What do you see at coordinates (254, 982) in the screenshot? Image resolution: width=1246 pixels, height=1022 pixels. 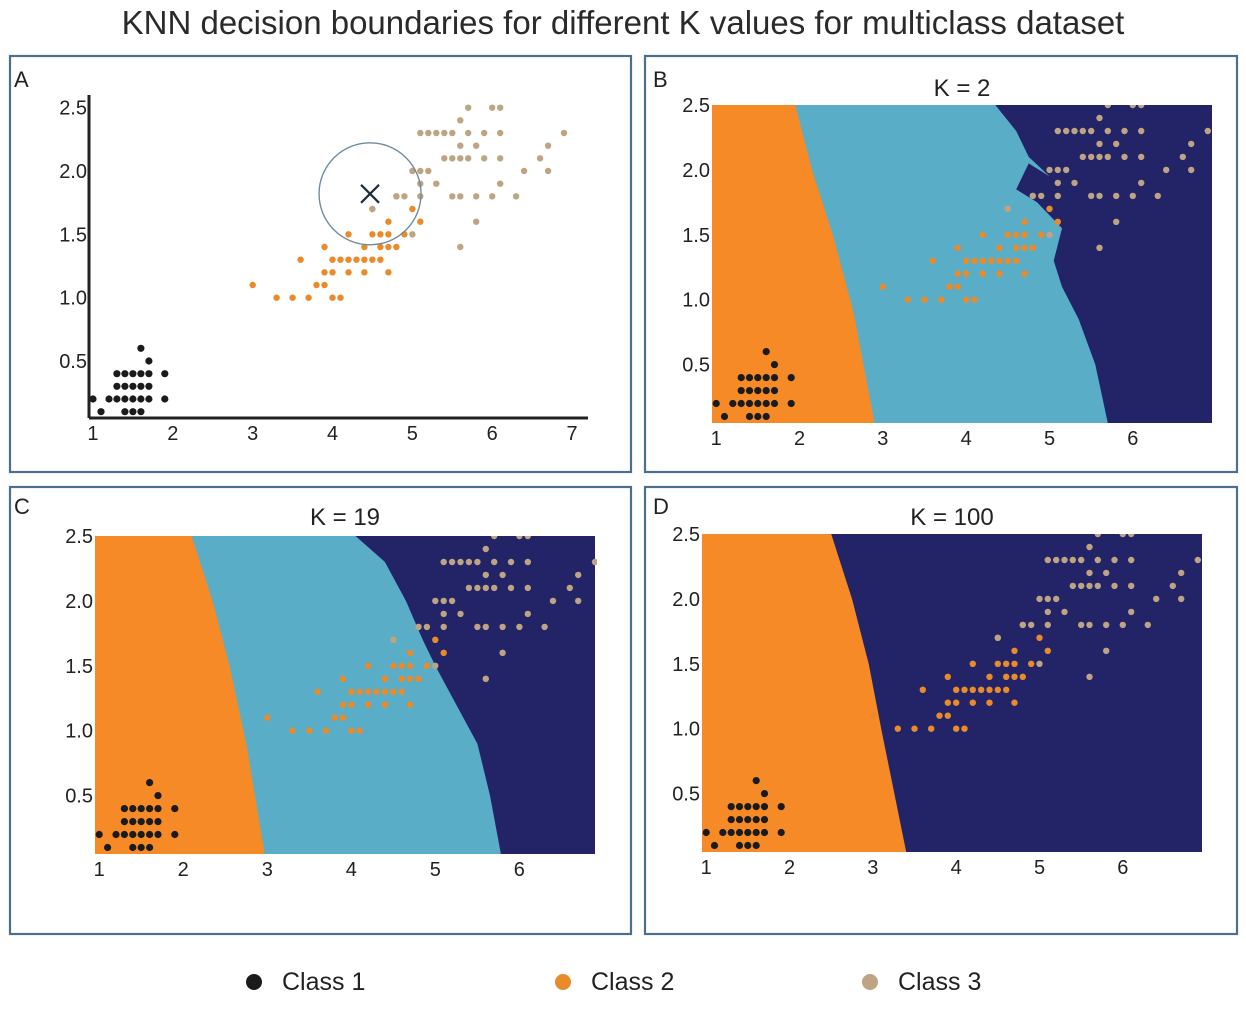 I see `legend-swatch-class1` at bounding box center [254, 982].